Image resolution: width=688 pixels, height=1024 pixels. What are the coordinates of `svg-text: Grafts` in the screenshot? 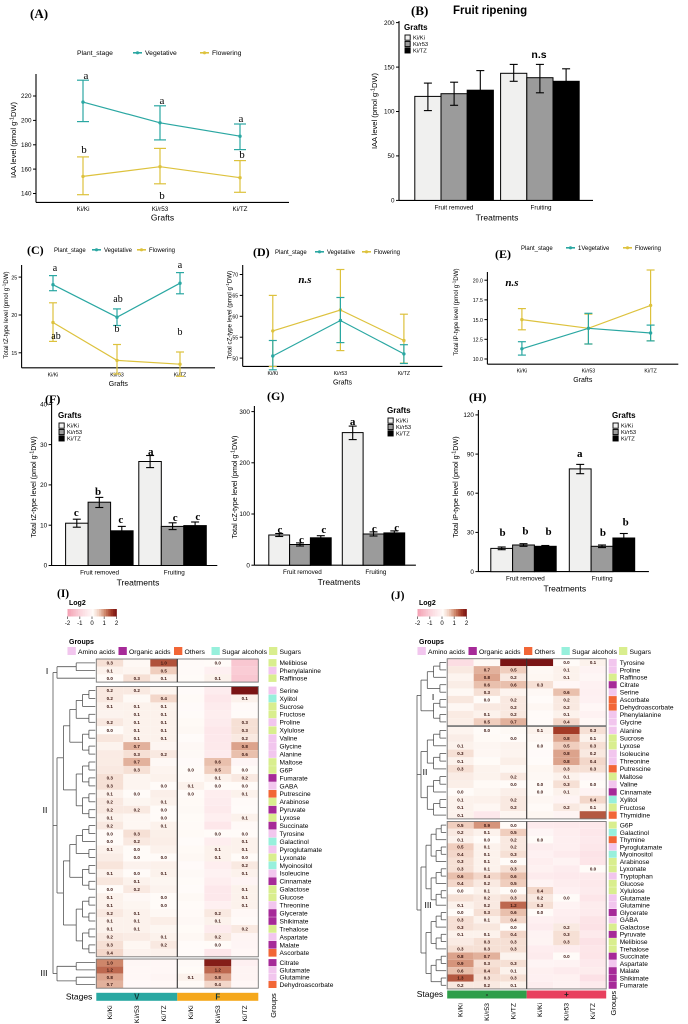 It's located at (119, 384).